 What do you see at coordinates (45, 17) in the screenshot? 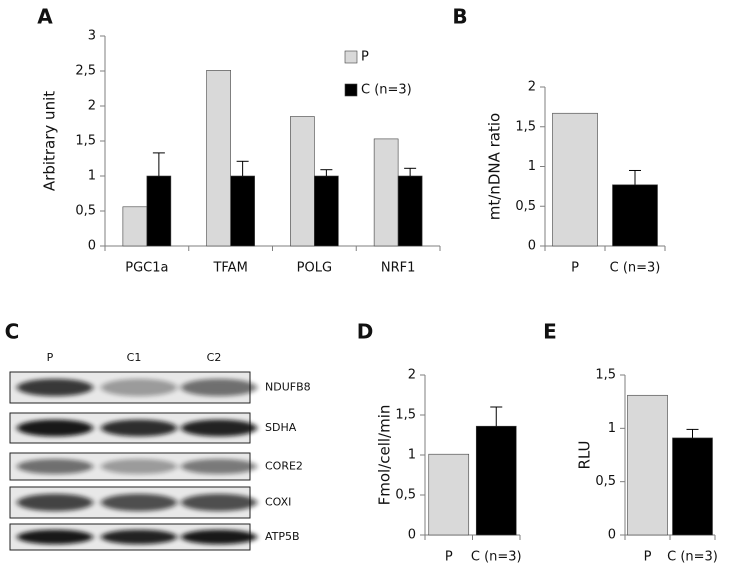
I see `panel-label: A` at bounding box center [45, 17].